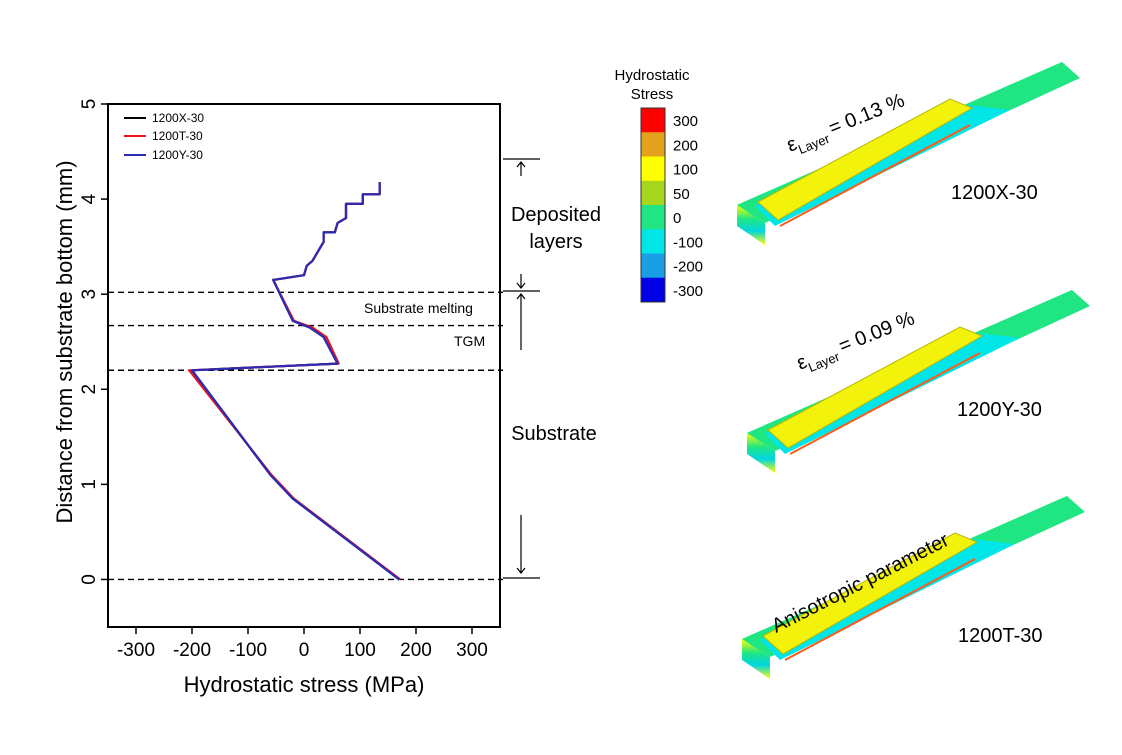 This screenshot has width=1122, height=755. I want to click on colorbar-label--200: -200, so click(688, 267).